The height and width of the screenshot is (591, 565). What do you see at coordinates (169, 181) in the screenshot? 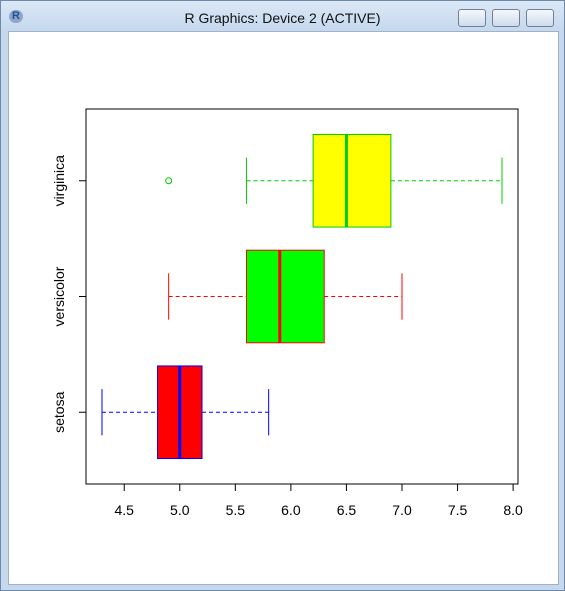
I see `outlier` at bounding box center [169, 181].